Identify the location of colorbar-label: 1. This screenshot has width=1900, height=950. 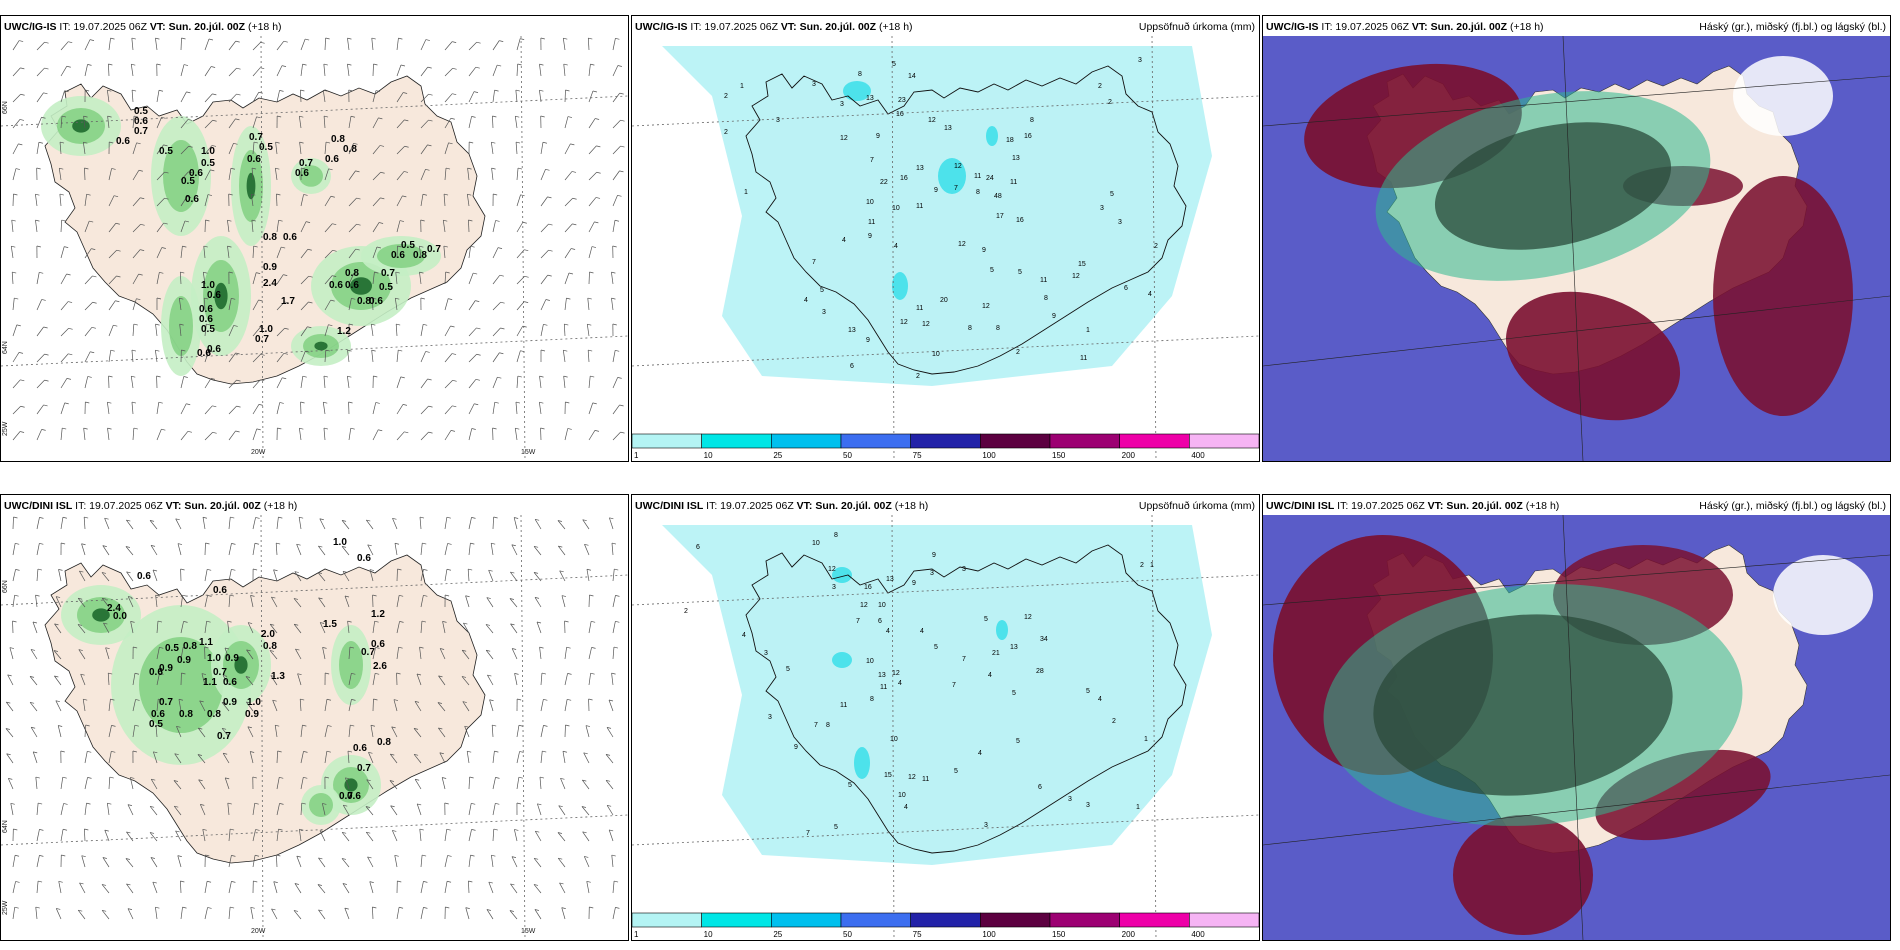
(636, 455).